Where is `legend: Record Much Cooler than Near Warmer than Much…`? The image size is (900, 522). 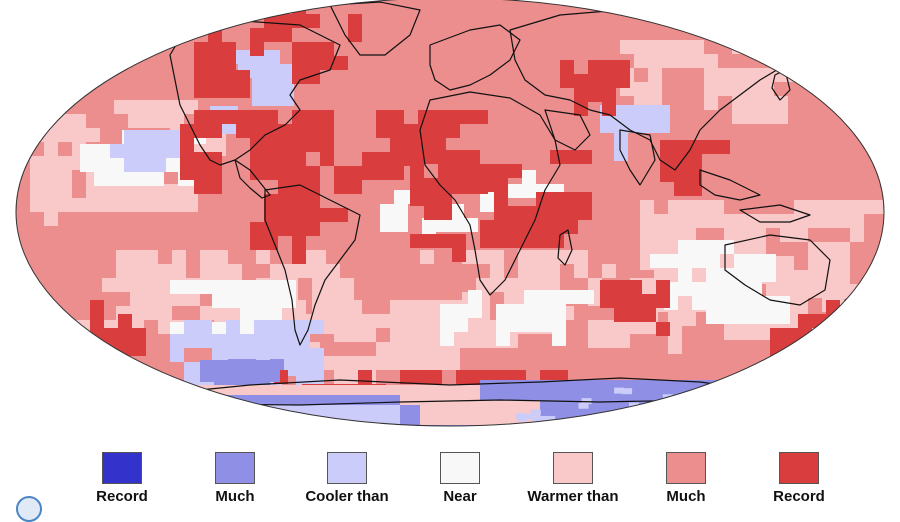
legend: Record Much Cooler than Near Warmer than Much… is located at coordinates (450, 479).